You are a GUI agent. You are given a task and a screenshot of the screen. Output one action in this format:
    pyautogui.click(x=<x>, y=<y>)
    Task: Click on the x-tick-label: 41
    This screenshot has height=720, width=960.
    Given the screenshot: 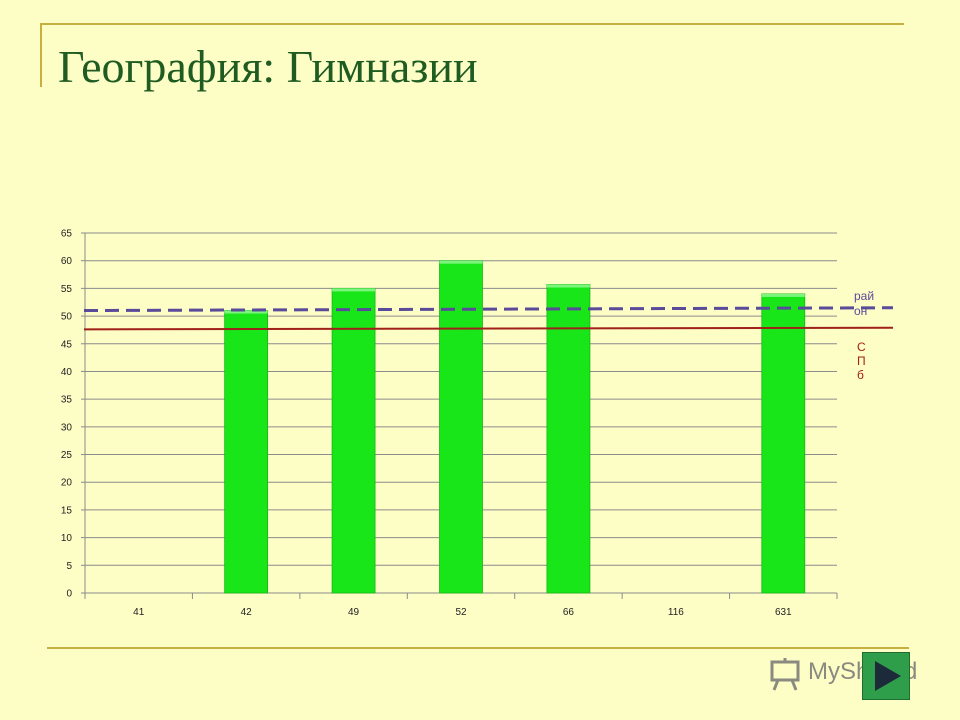 What is the action you would take?
    pyautogui.click(x=139, y=612)
    